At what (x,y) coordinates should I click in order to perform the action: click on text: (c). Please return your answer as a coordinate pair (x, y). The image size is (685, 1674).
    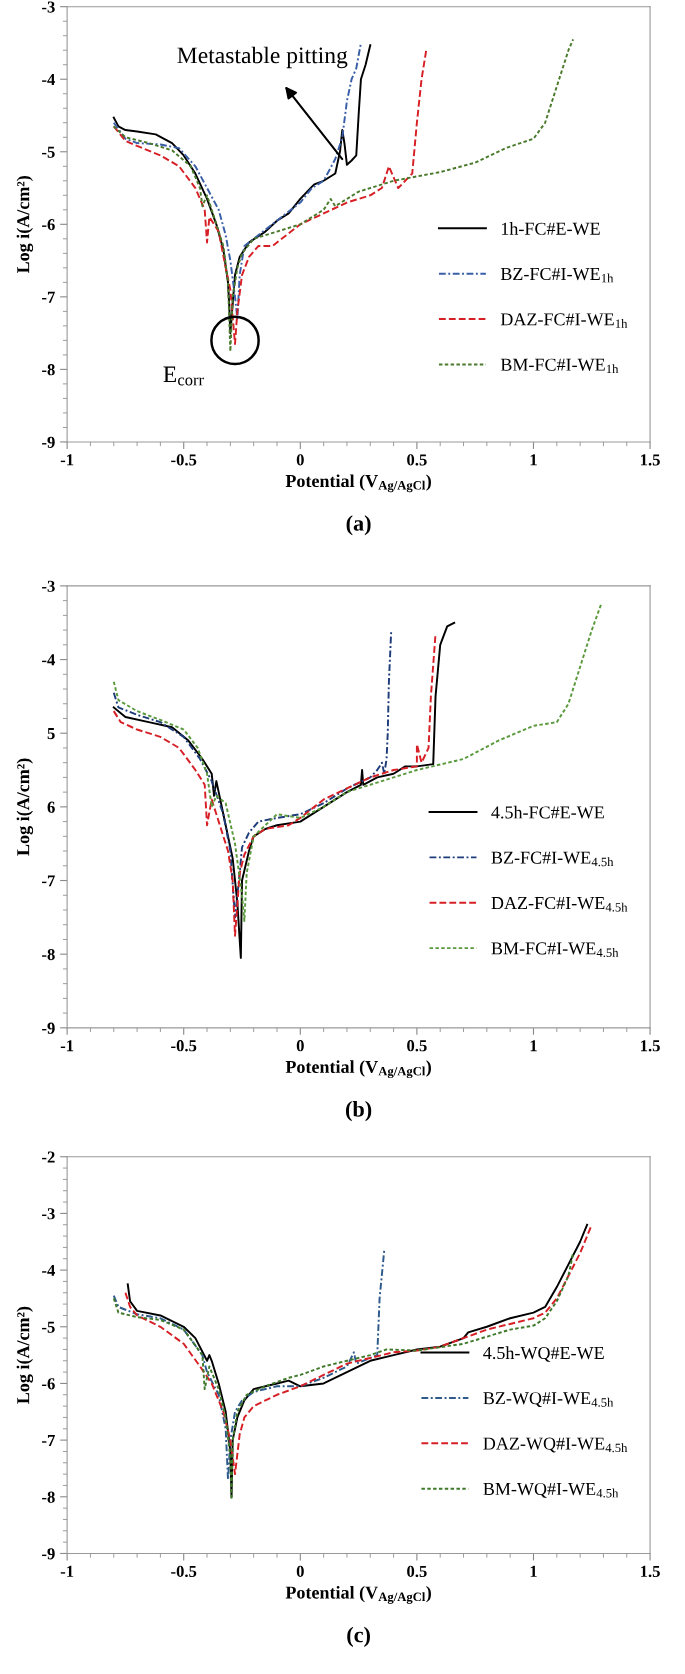
    Looking at the image, I should click on (358, 1636).